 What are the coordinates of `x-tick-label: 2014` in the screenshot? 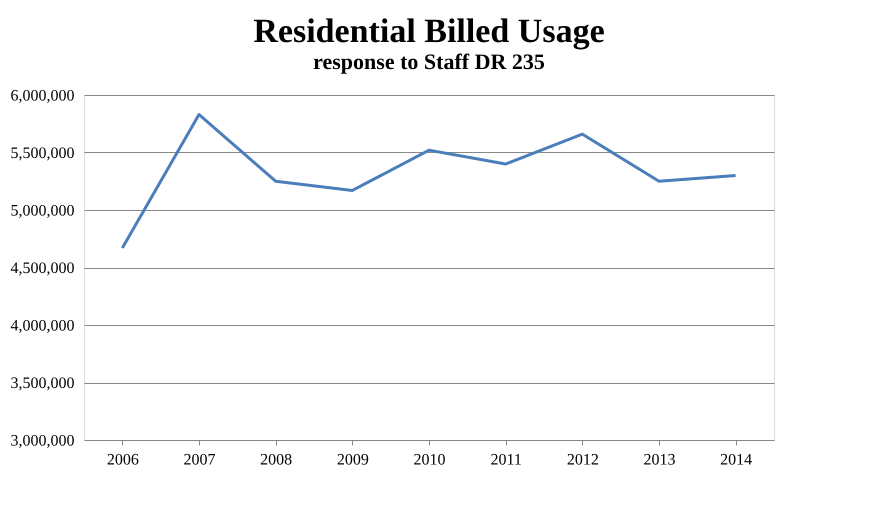 It's located at (736, 460).